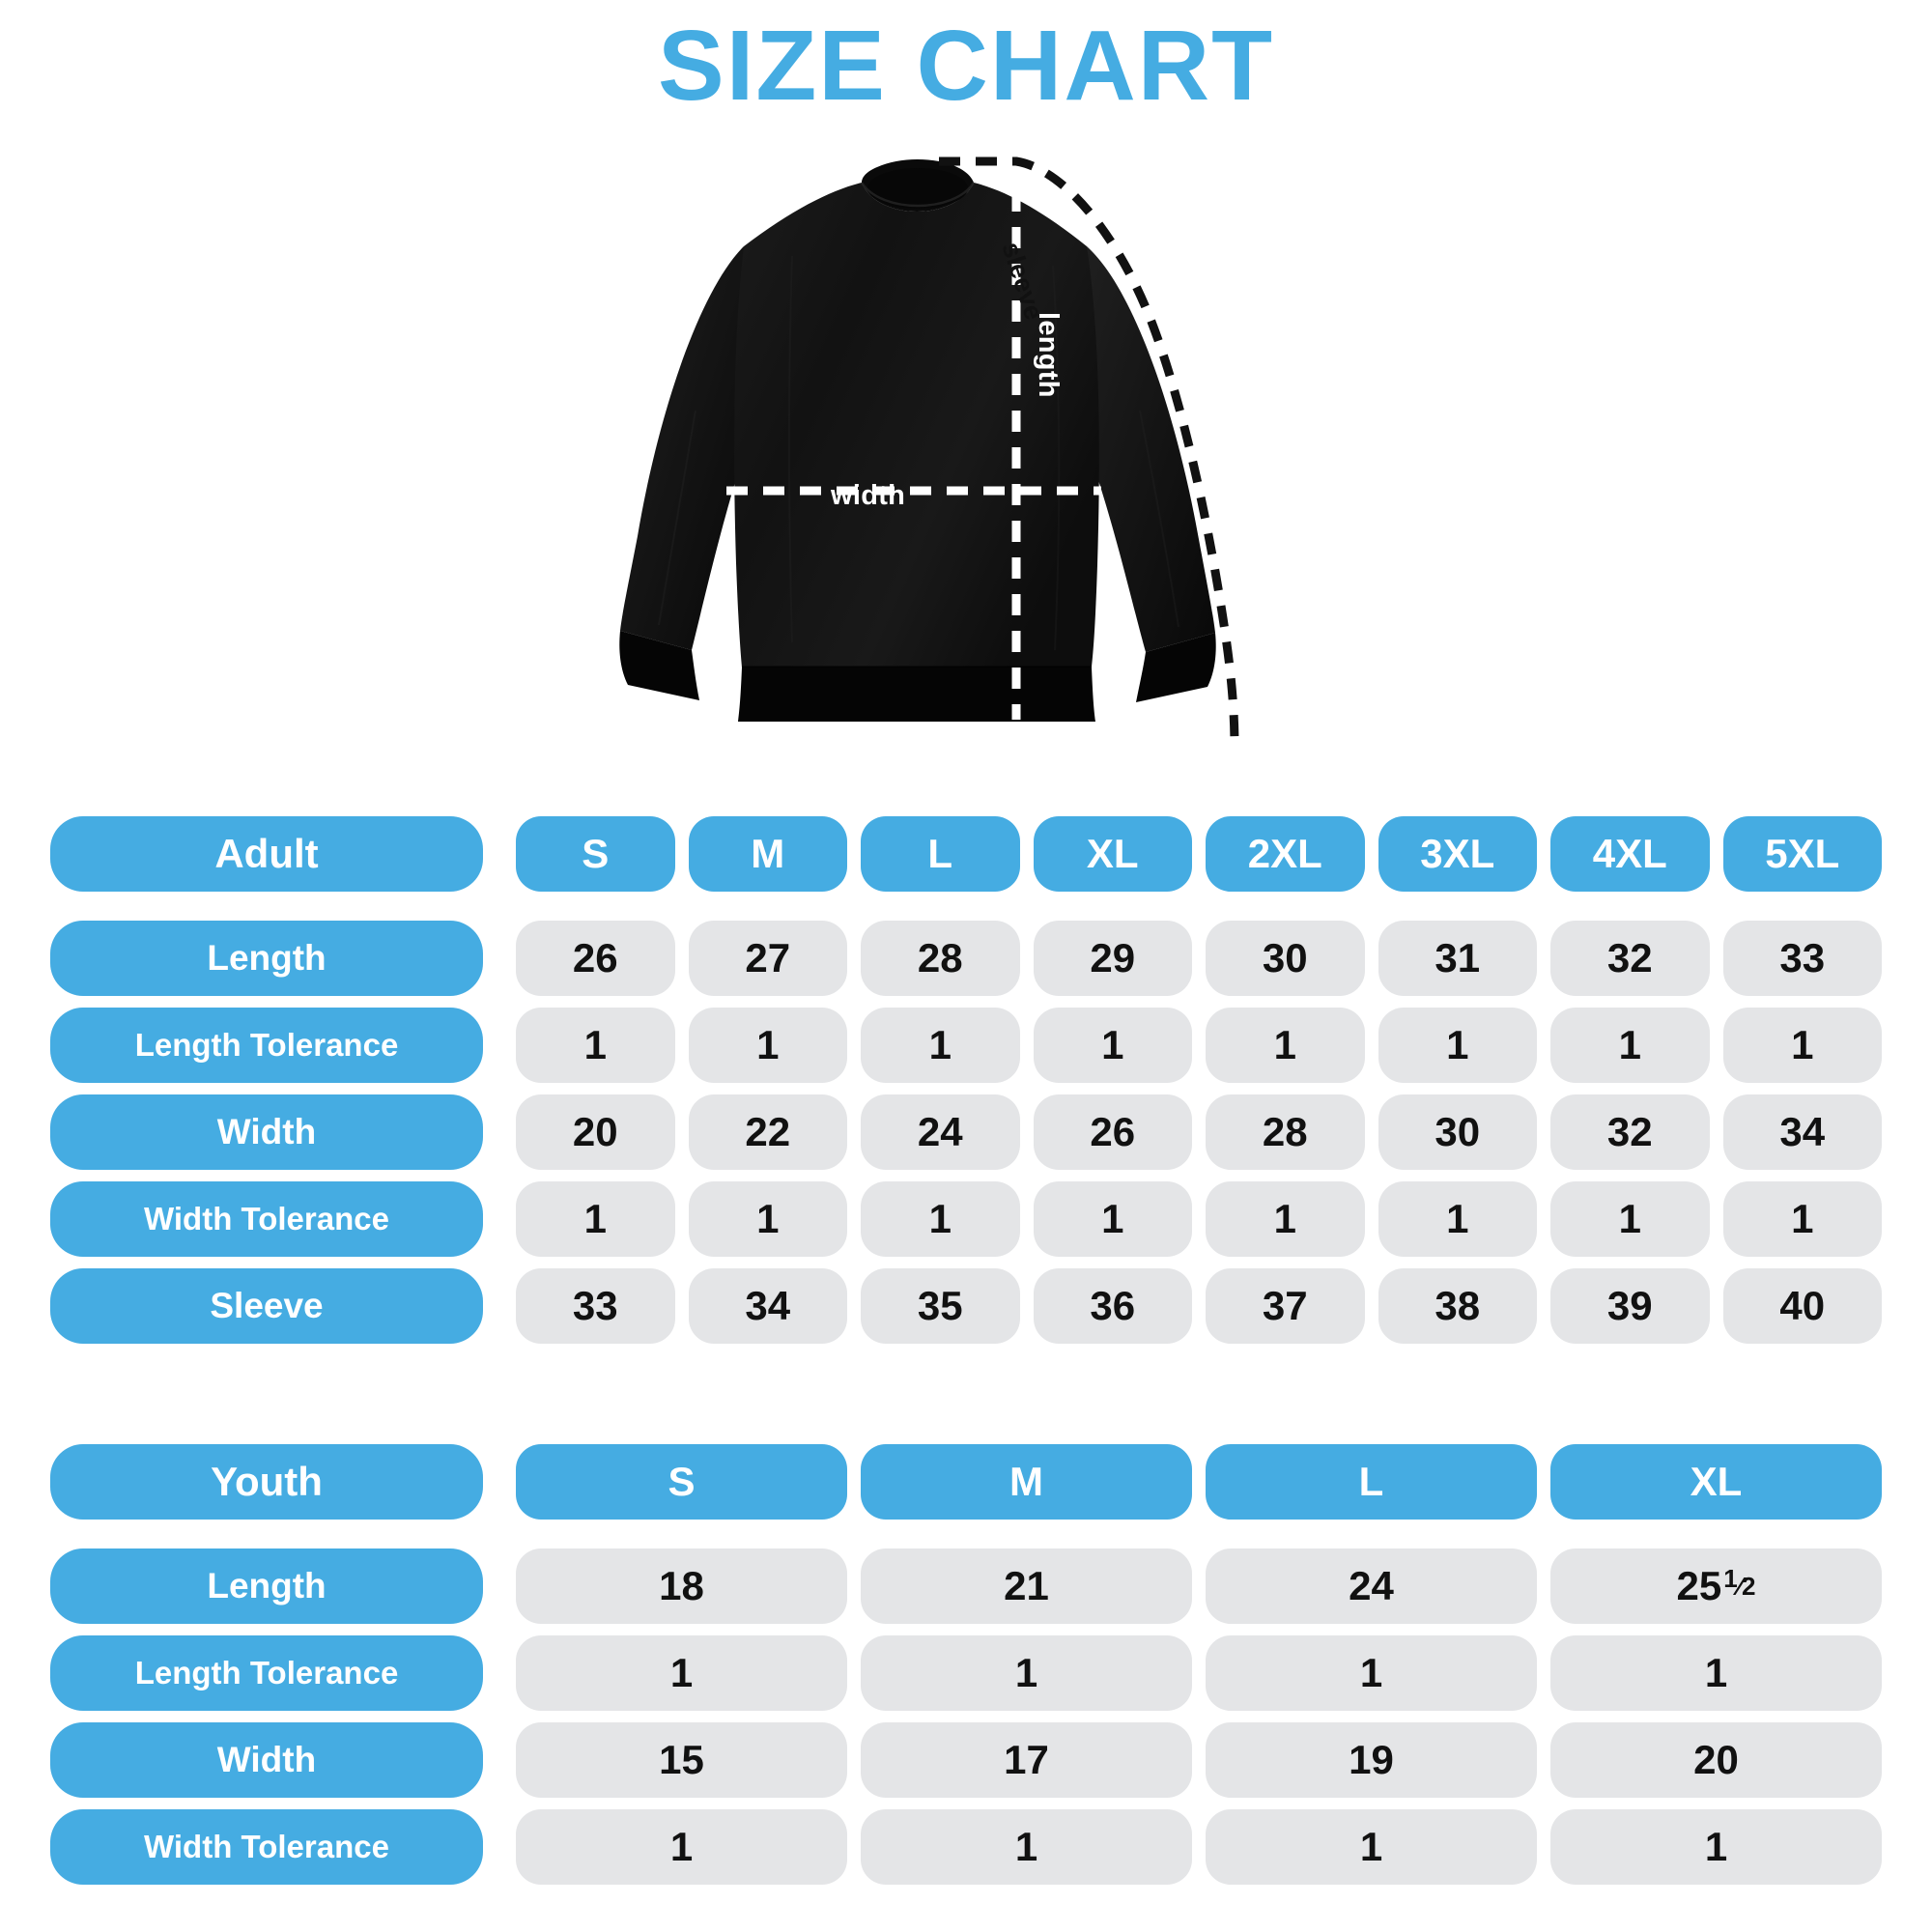  I want to click on youth-column-header: L, so click(1371, 1482).